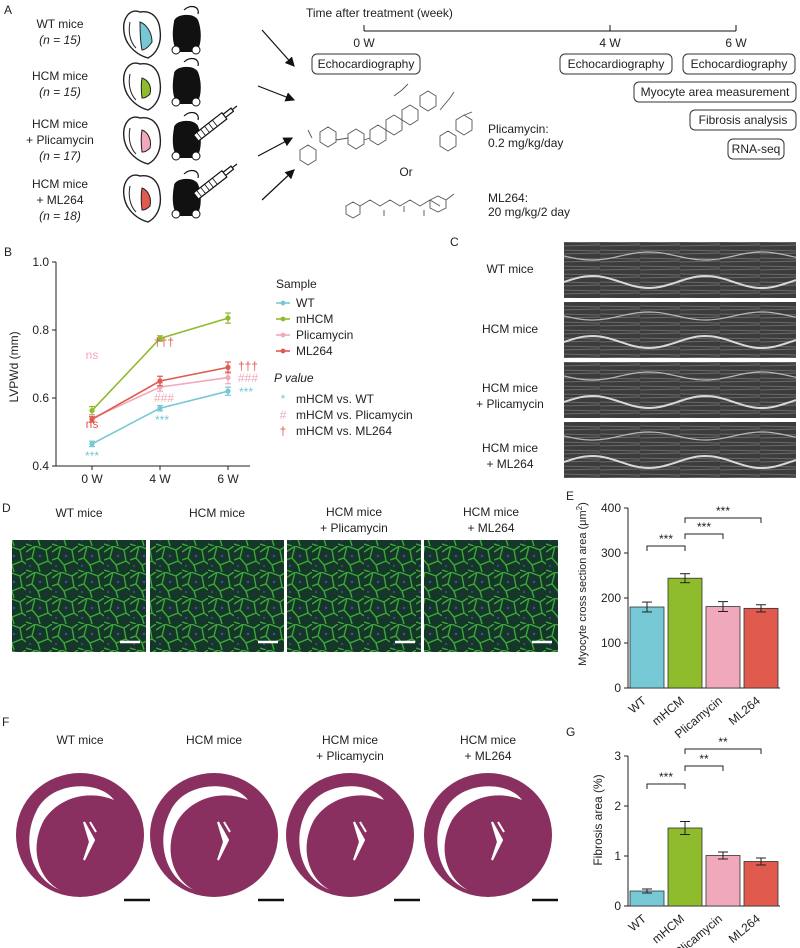 The image size is (800, 948). What do you see at coordinates (354, 528) in the screenshot?
I see `fluor-label-line2: + Plicamycin` at bounding box center [354, 528].